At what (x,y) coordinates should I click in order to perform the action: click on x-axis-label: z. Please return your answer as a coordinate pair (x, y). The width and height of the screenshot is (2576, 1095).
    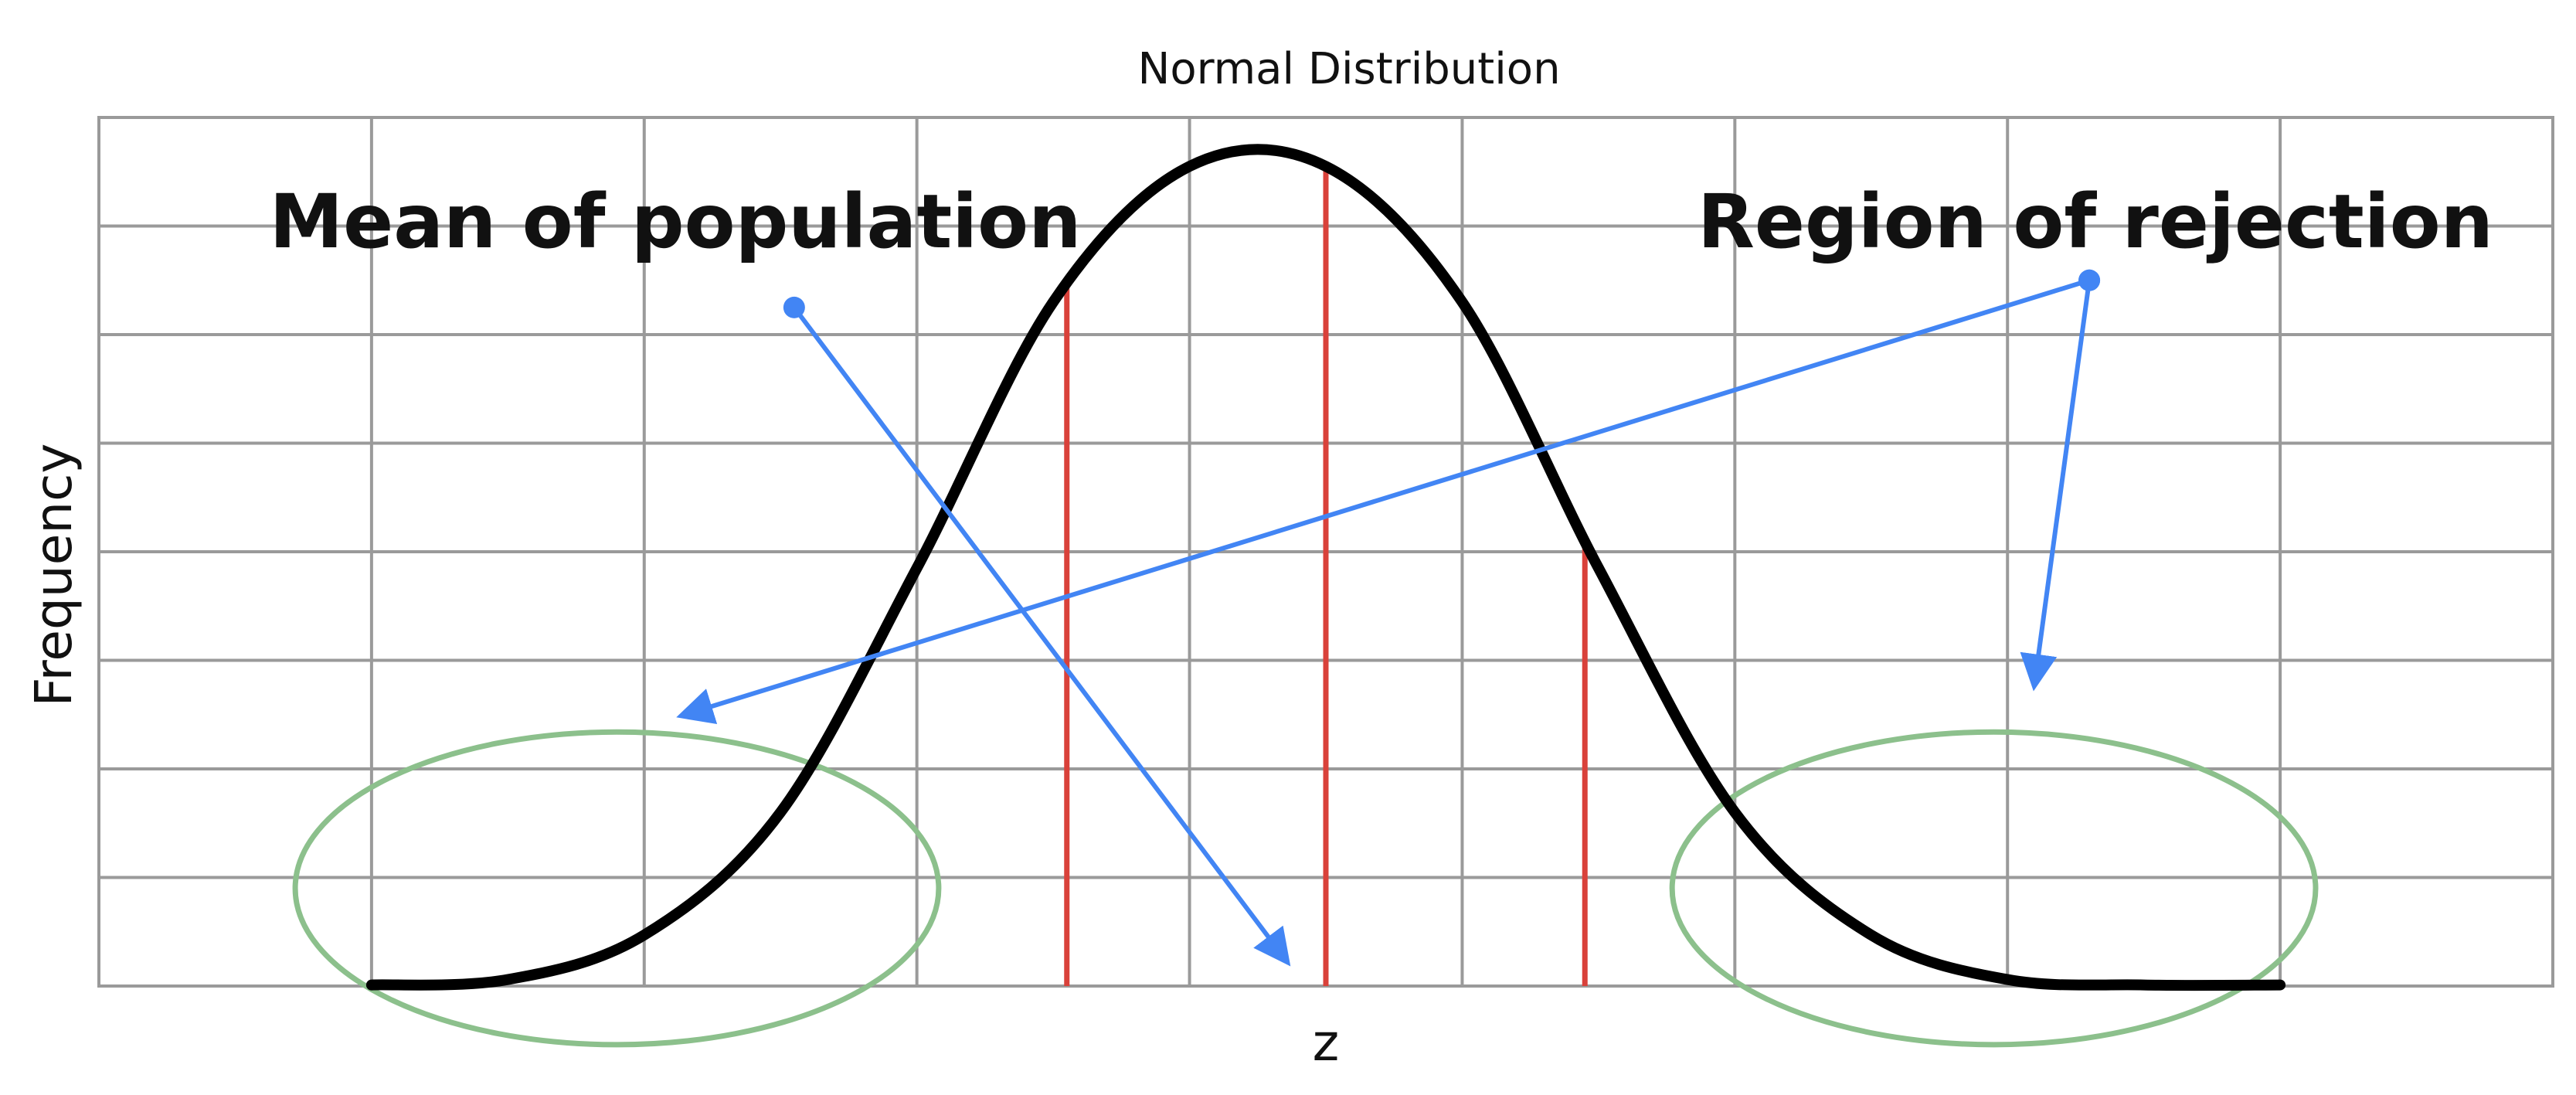
    Looking at the image, I should click on (1326, 1043).